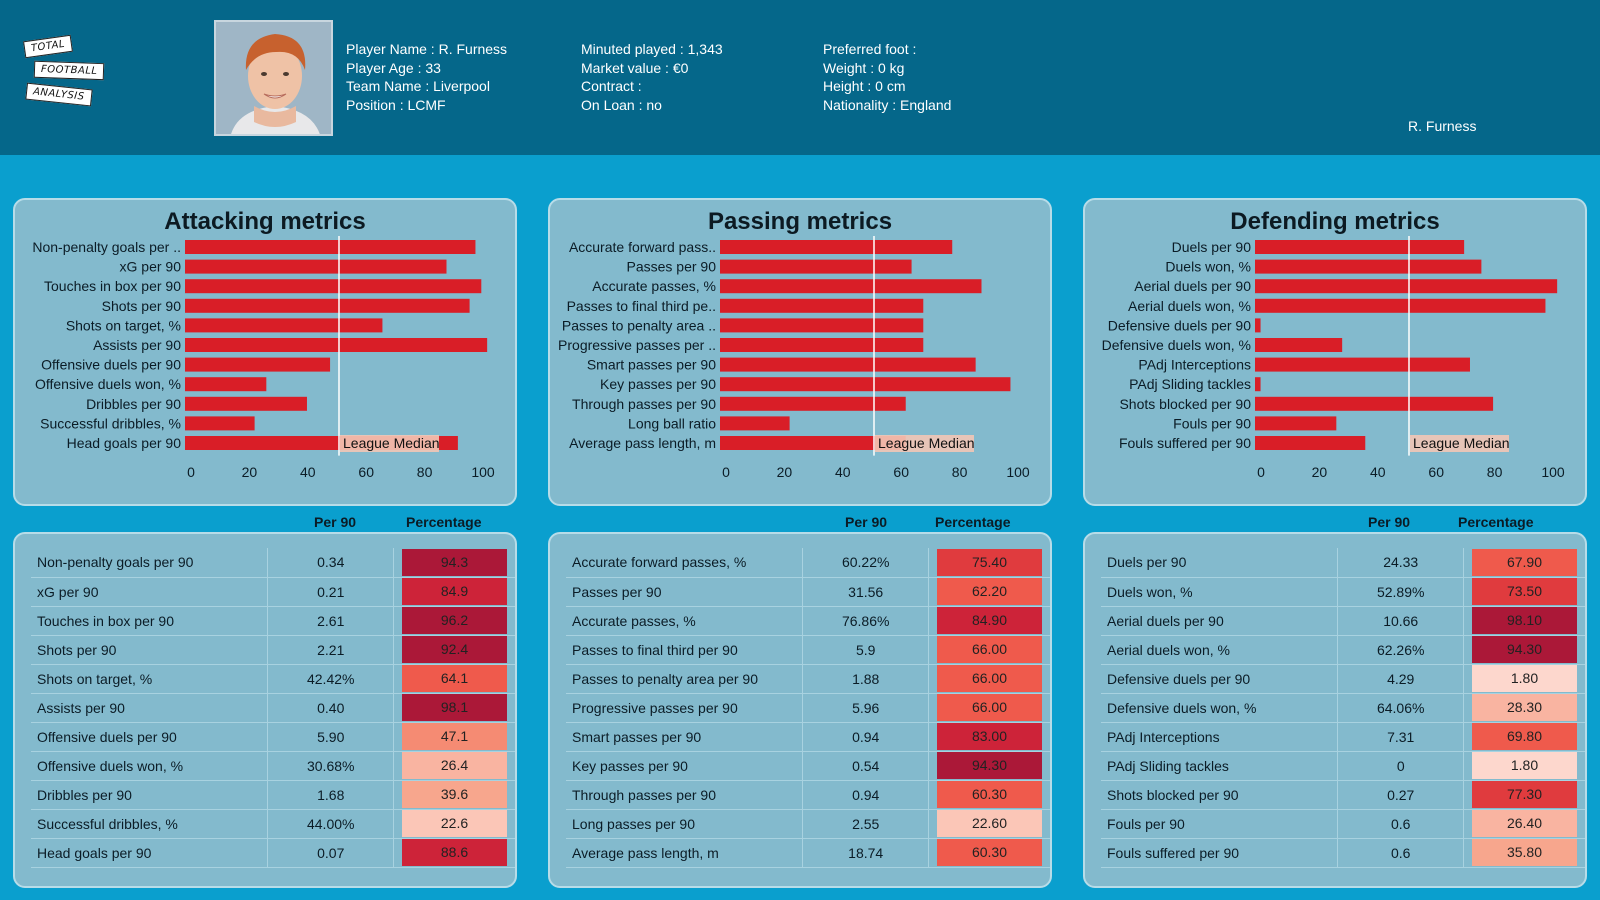  What do you see at coordinates (1524, 620) in the screenshot?
I see `percentage-value: 98.10` at bounding box center [1524, 620].